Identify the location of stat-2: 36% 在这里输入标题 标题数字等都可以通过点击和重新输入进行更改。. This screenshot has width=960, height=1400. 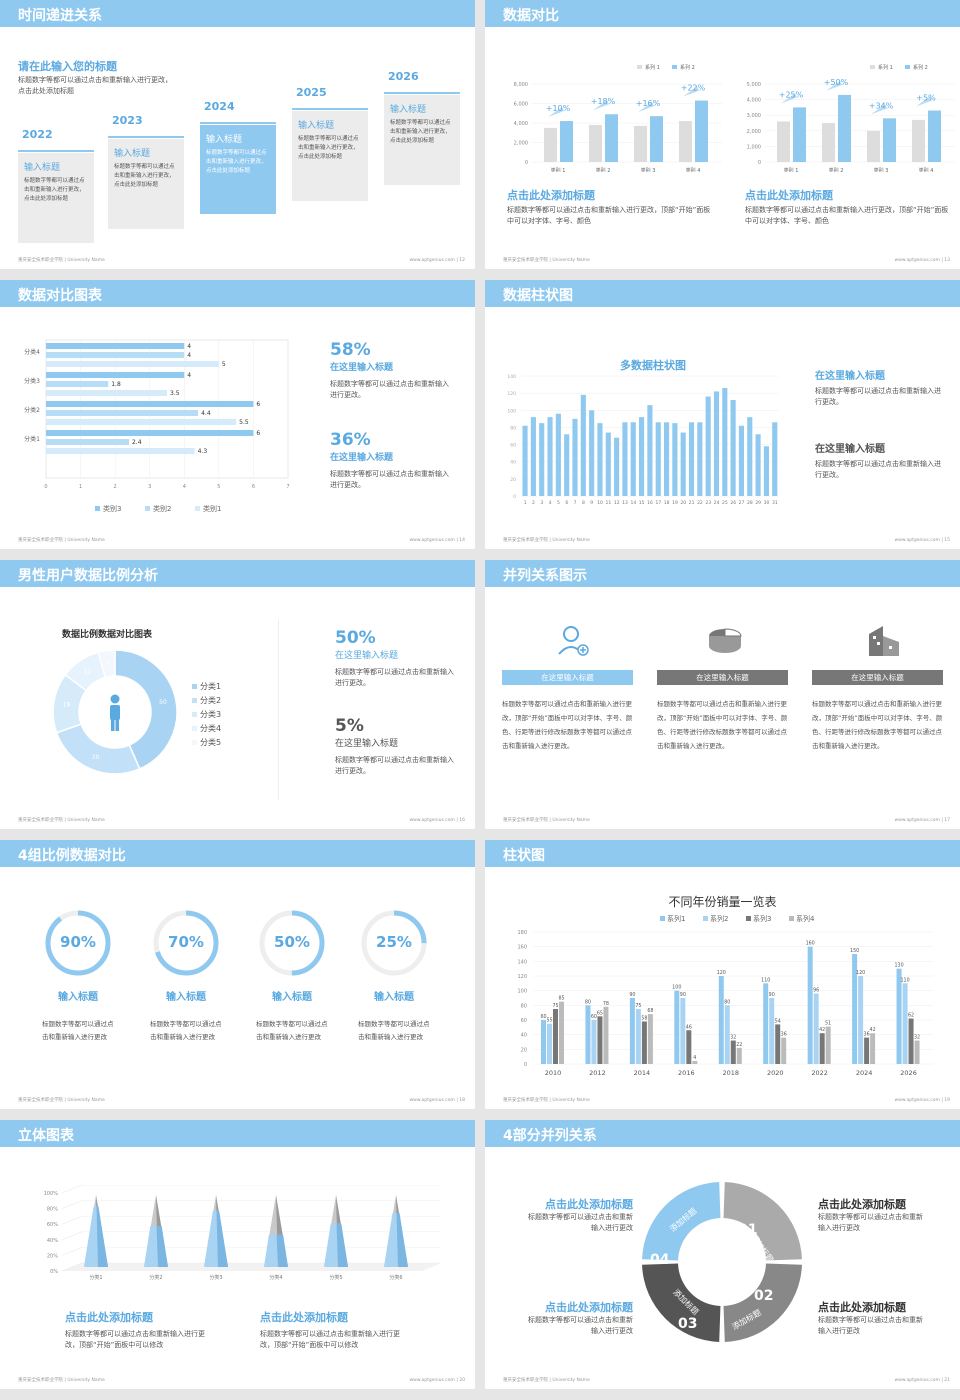
(389, 459).